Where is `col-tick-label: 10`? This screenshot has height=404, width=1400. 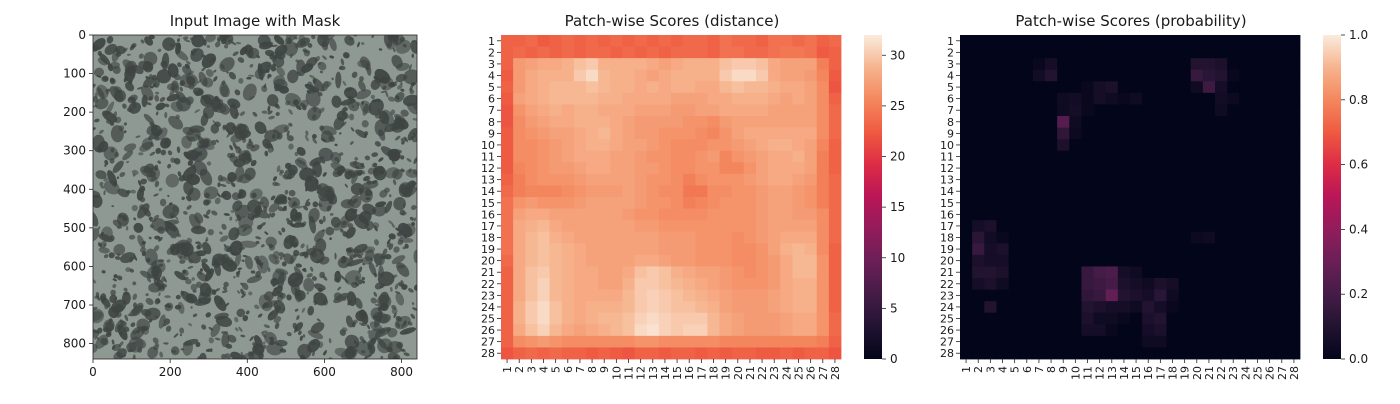 col-tick-label: 10 is located at coordinates (1075, 373).